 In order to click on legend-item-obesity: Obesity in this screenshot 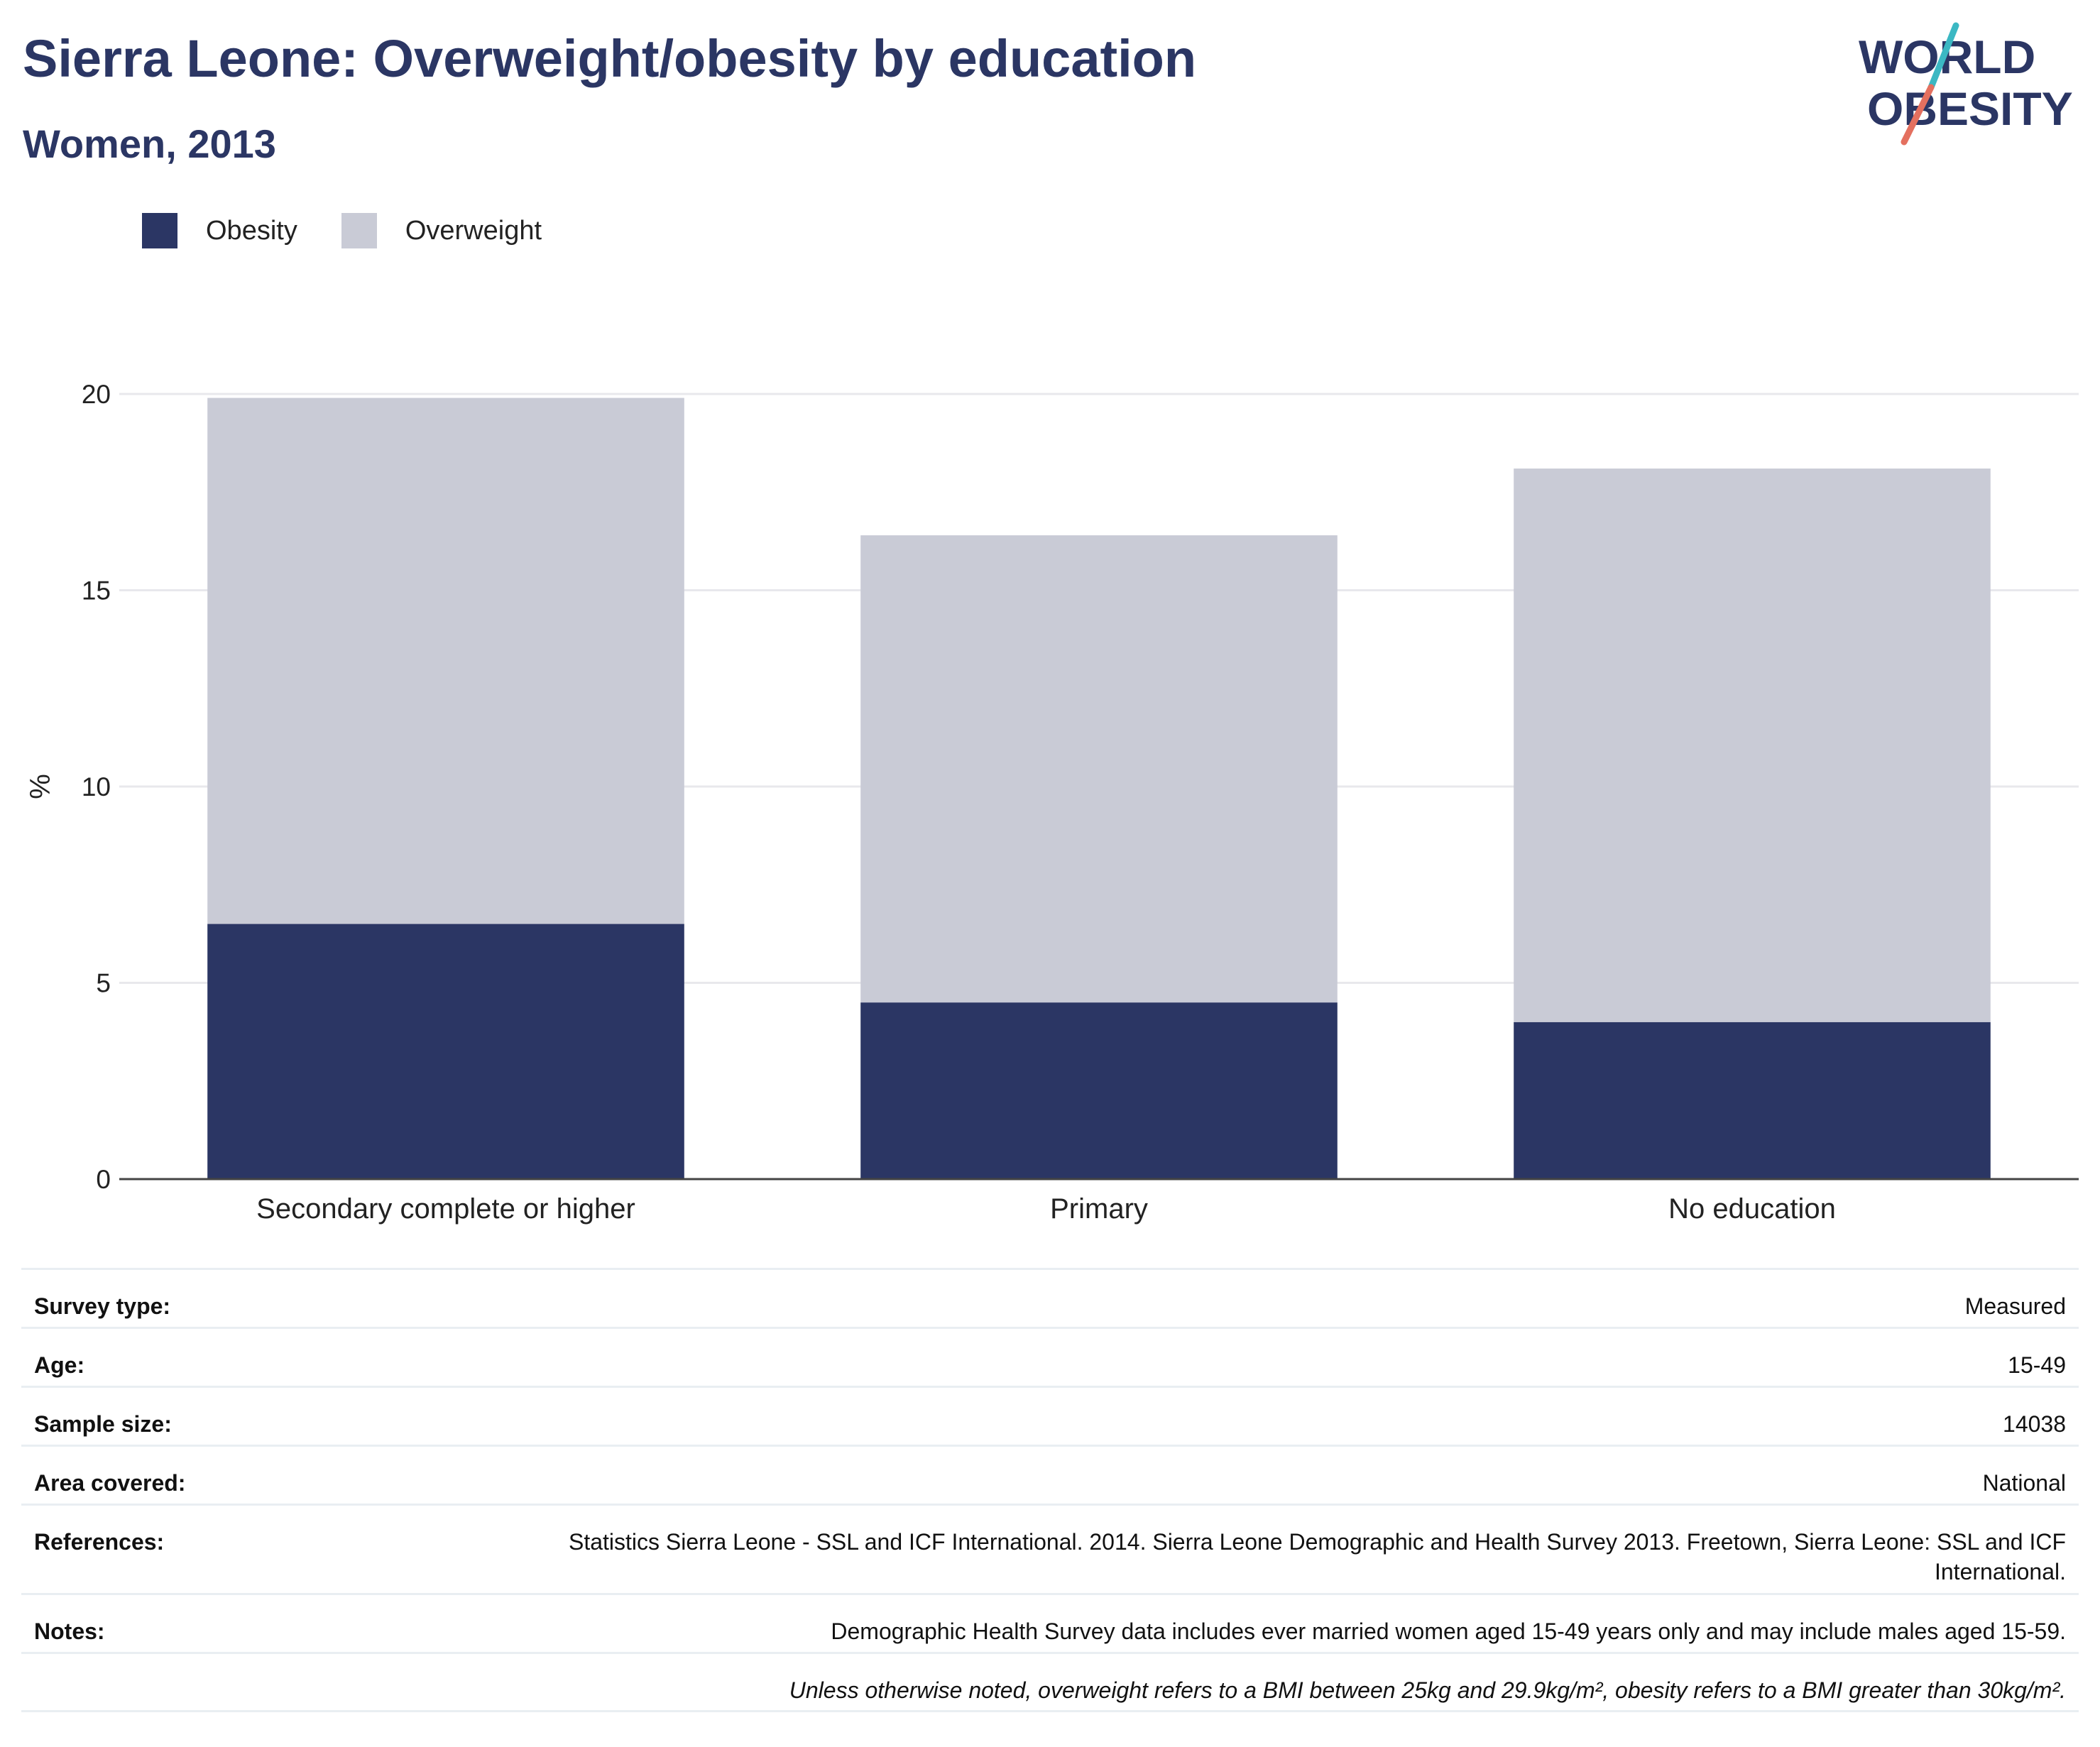, I will do `click(219, 230)`.